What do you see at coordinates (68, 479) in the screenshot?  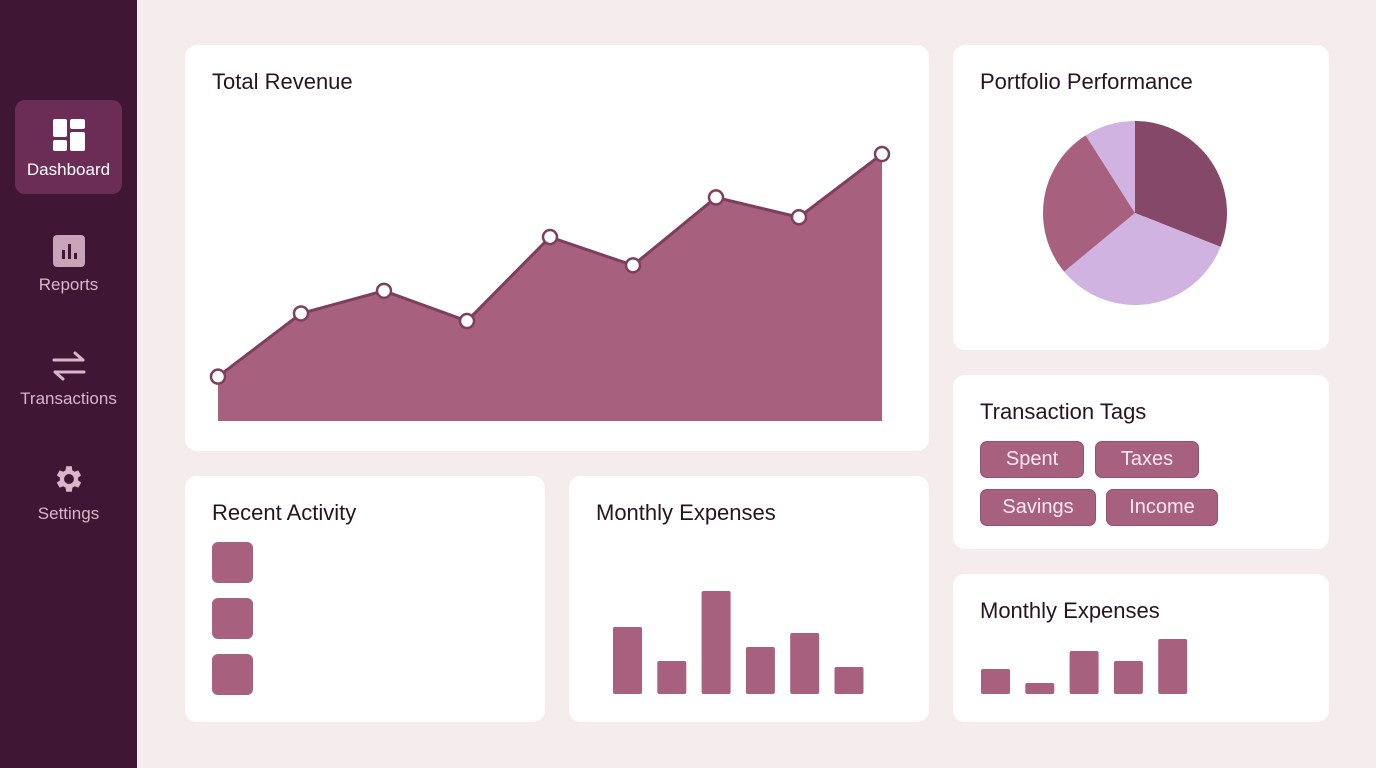 I see `gear-icon` at bounding box center [68, 479].